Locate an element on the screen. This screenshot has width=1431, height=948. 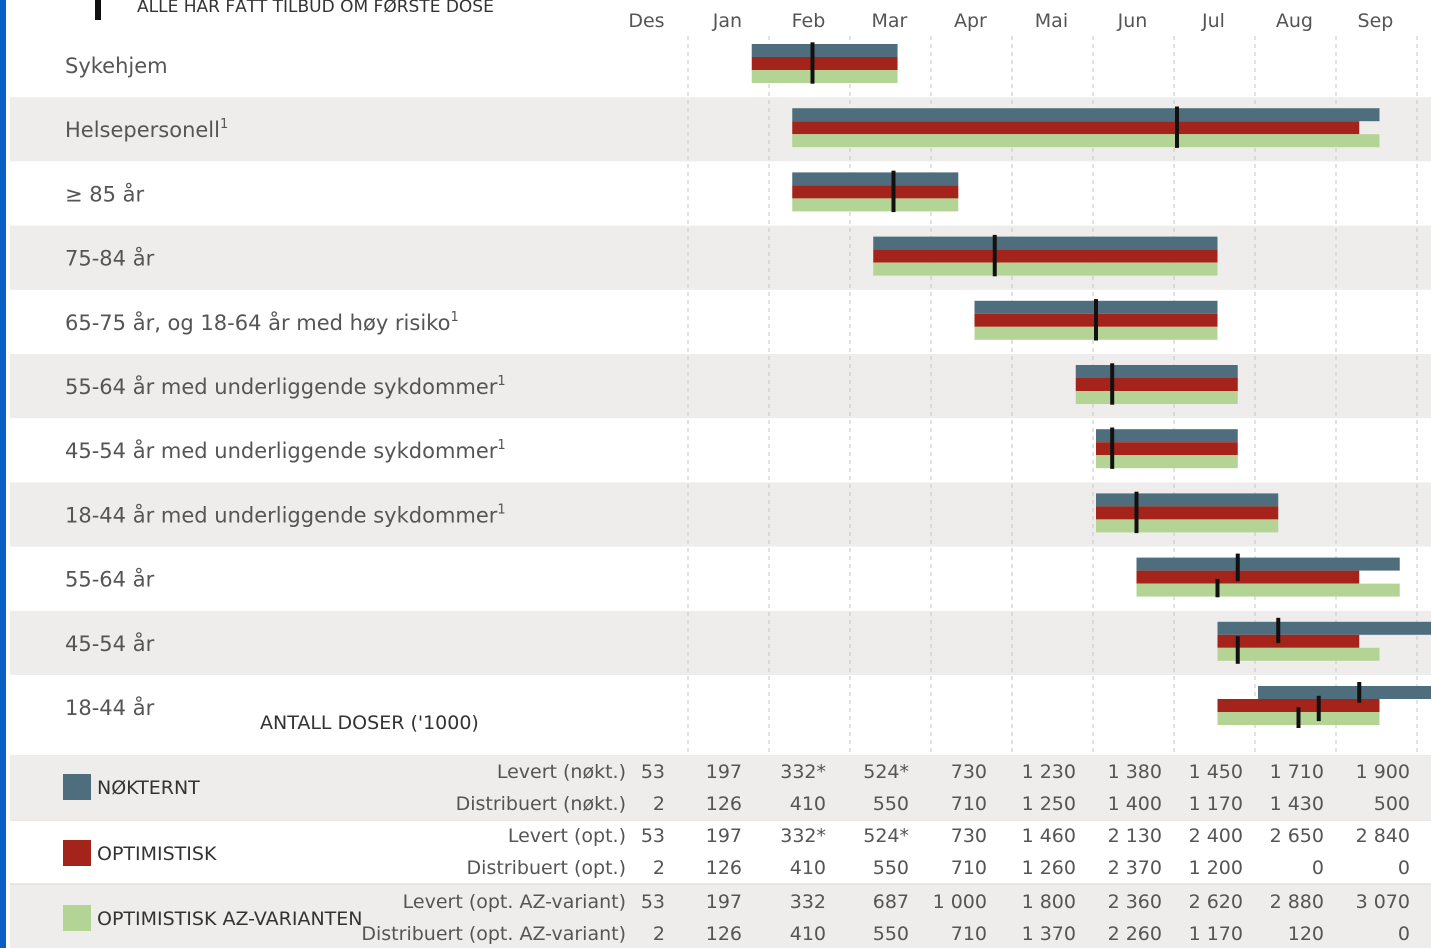
table-row-label: Levert (opt.) is located at coordinates (567, 836).